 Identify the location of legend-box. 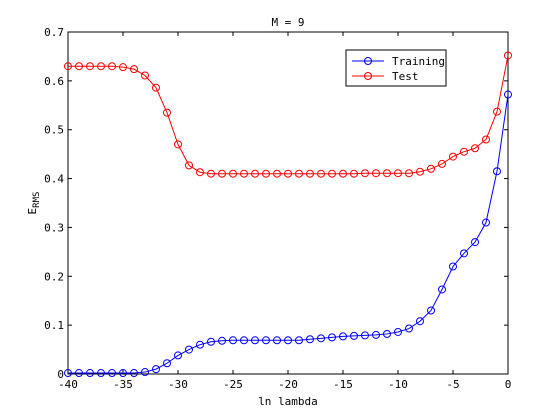
(396, 68).